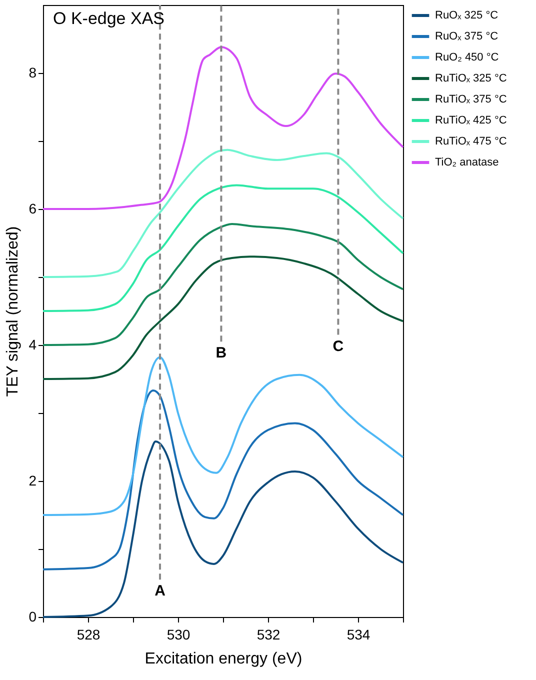  What do you see at coordinates (13, 311) in the screenshot?
I see `y-axis-title: TEY signal (normalized)` at bounding box center [13, 311].